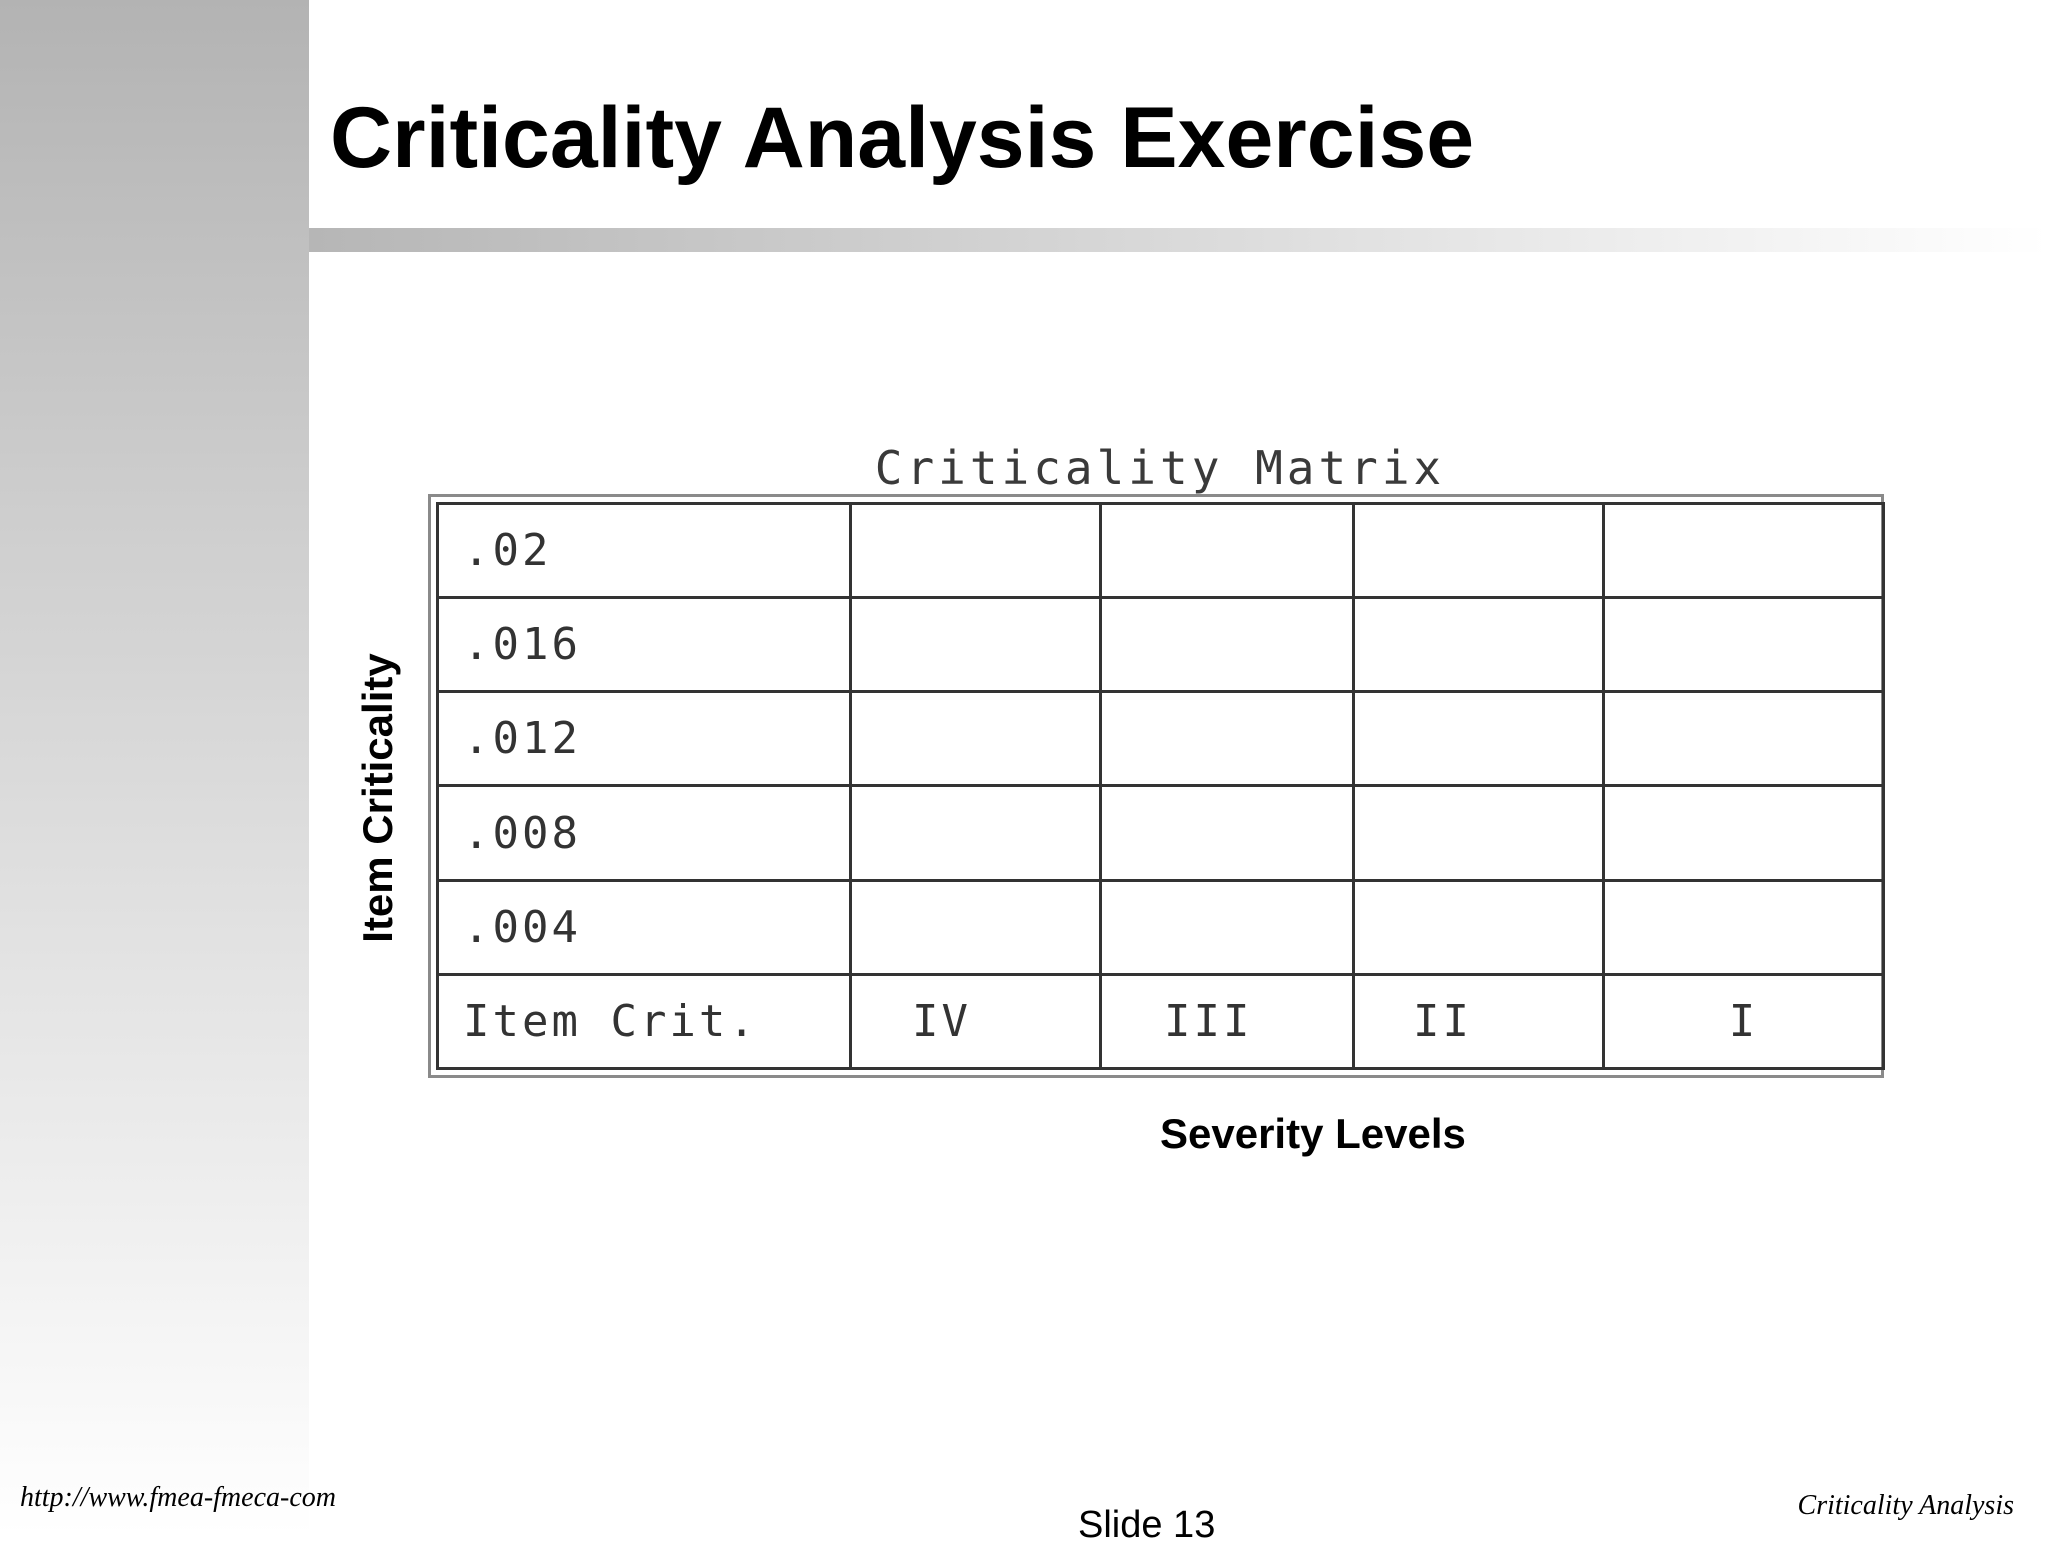  I want to click on severity-level-iii: III, so click(1227, 1021).